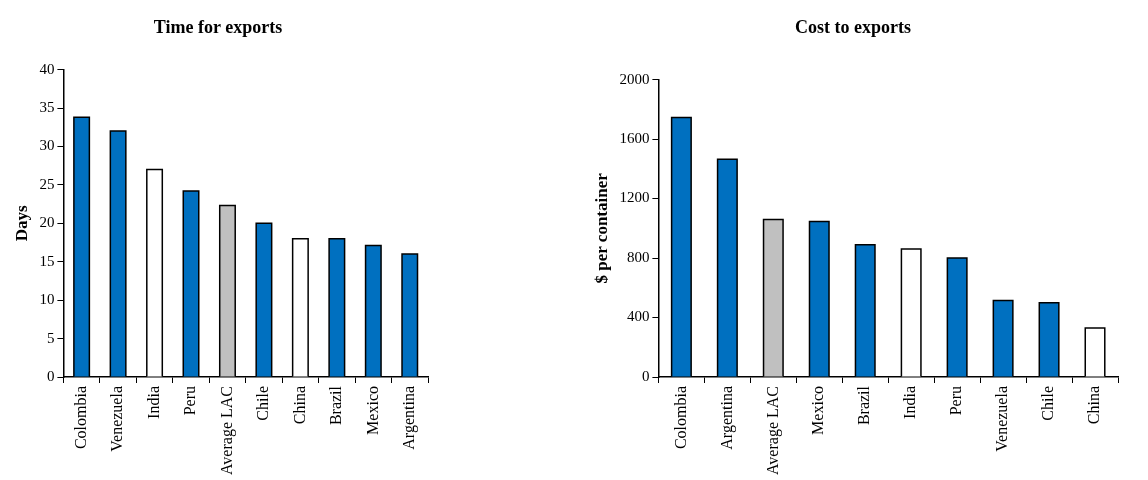  Describe the element at coordinates (218, 27) in the screenshot. I see `chart-title: Time for exports` at that location.